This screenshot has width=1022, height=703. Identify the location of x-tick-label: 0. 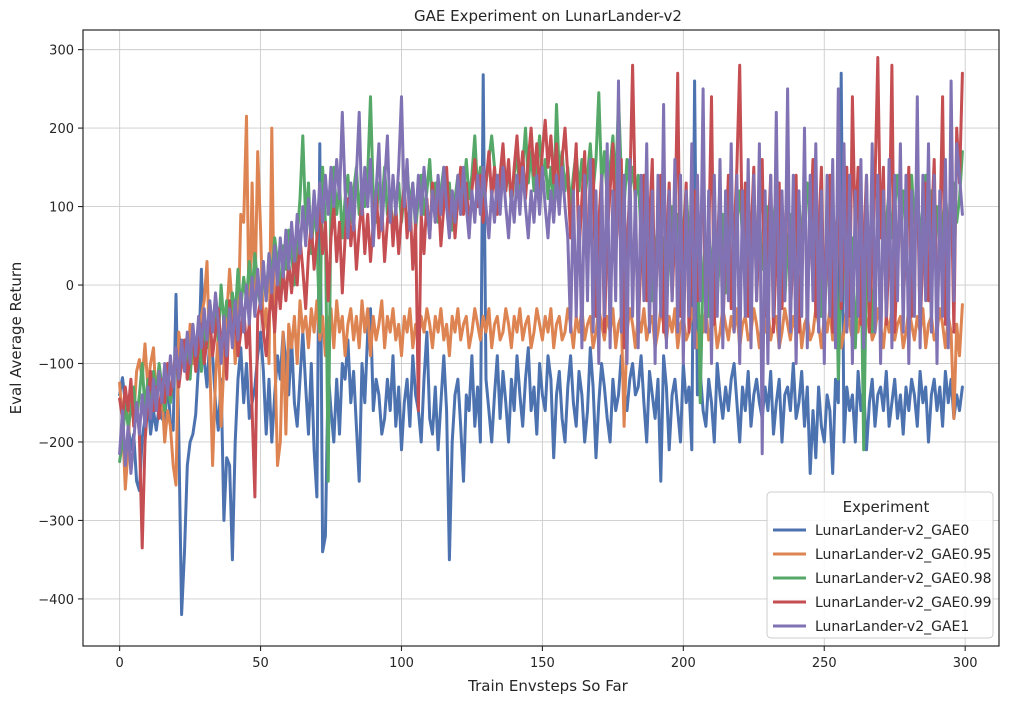
(119, 663).